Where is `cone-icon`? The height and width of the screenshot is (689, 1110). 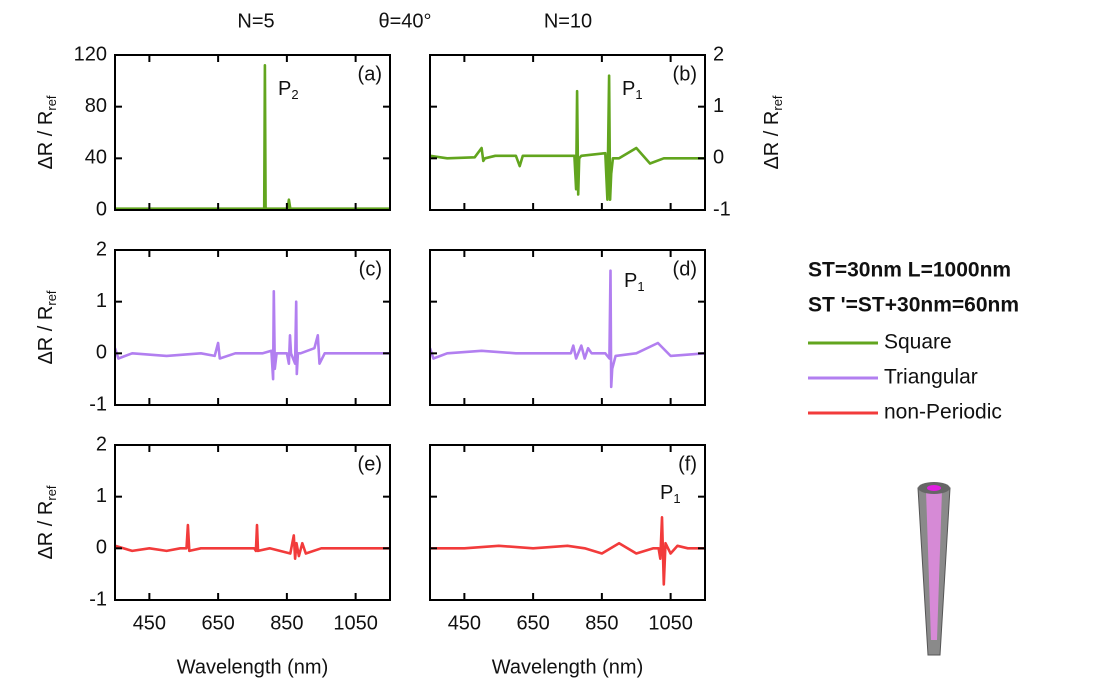 cone-icon is located at coordinates (934, 569).